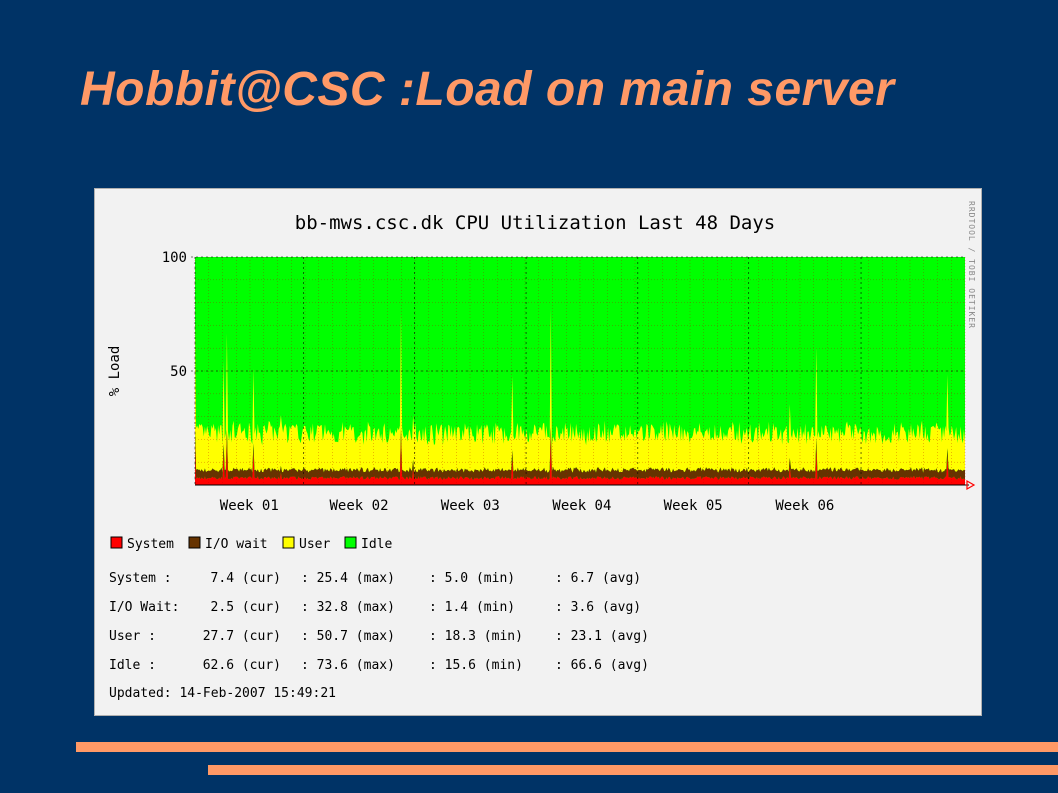  I want to click on legend: System I/O wait User Idle, so click(251, 544).